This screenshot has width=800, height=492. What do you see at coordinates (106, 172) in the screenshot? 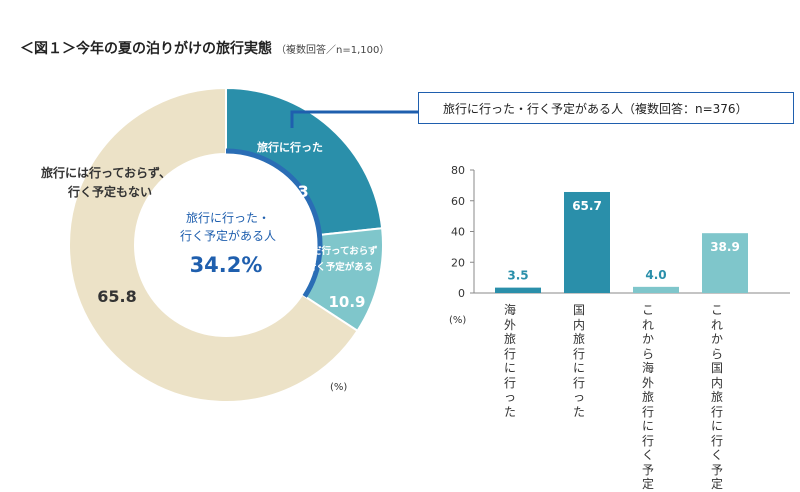
I see `slice-label-none-1: 旅行には行っておらず、` at bounding box center [106, 172].